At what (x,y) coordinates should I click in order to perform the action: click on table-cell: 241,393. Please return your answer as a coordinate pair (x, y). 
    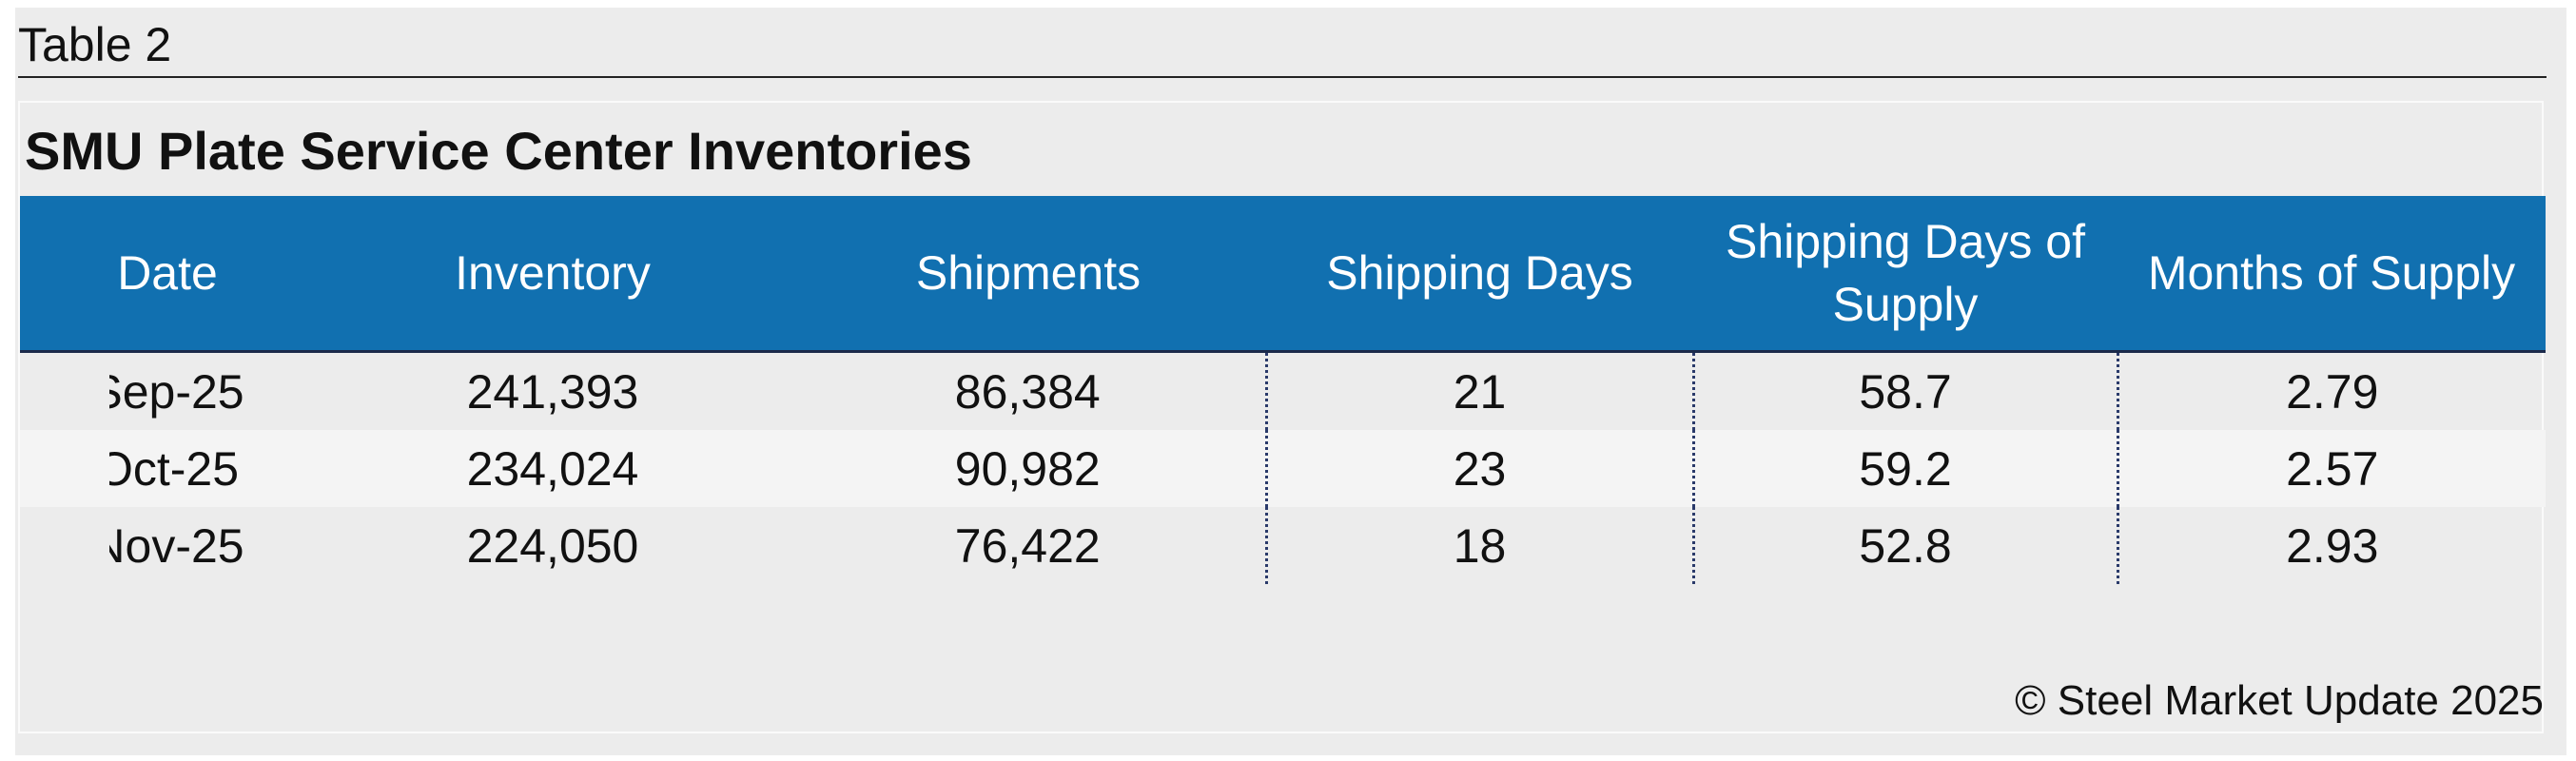
    Looking at the image, I should click on (552, 392).